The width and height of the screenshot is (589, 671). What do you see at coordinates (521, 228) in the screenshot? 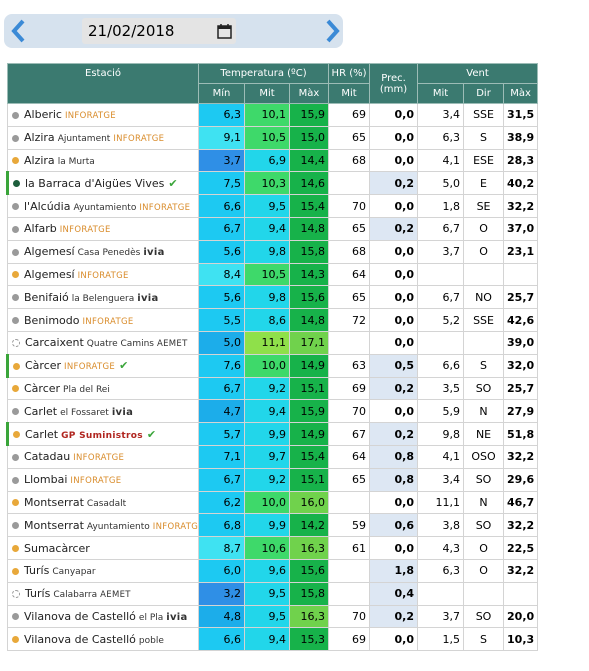
I see `value-cell: 37,0` at bounding box center [521, 228].